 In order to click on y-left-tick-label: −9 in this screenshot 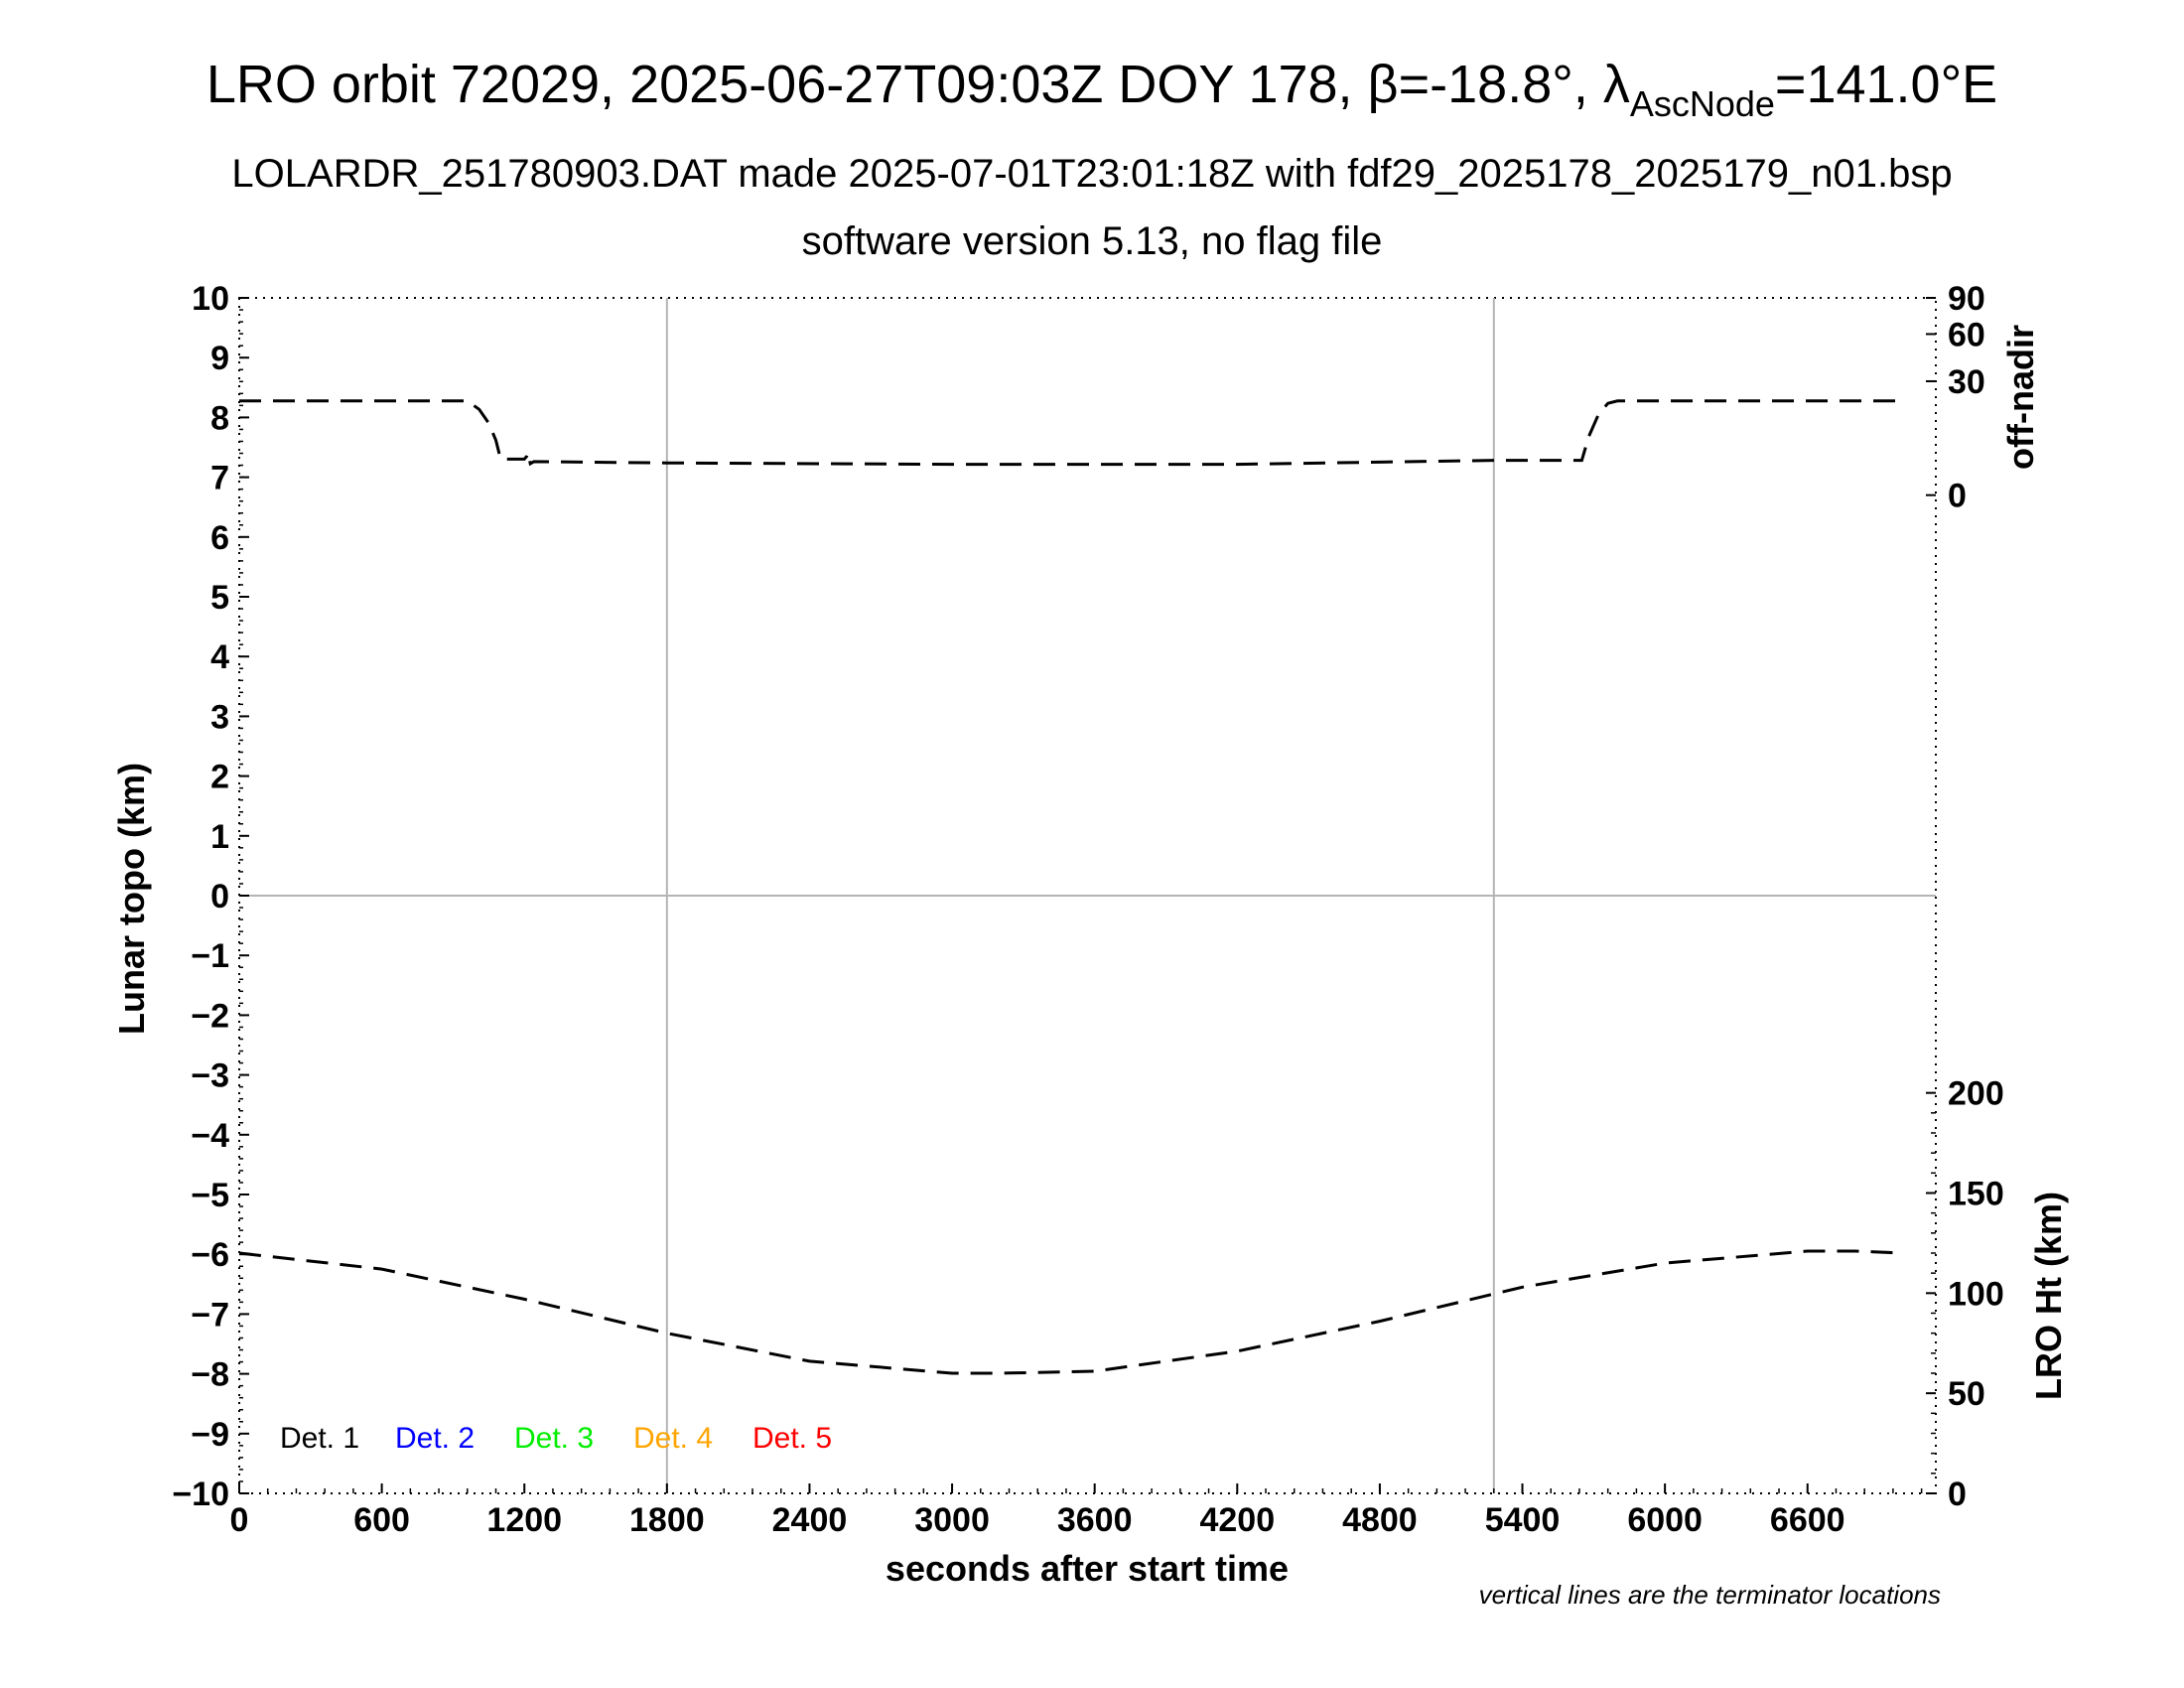, I will do `click(210, 1435)`.